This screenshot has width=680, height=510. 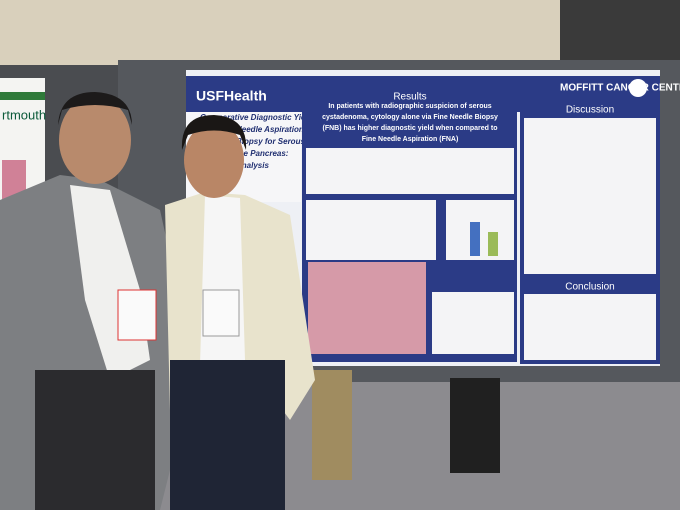 I want to click on title-line: Needle Aspiration and, so click(x=278, y=129).